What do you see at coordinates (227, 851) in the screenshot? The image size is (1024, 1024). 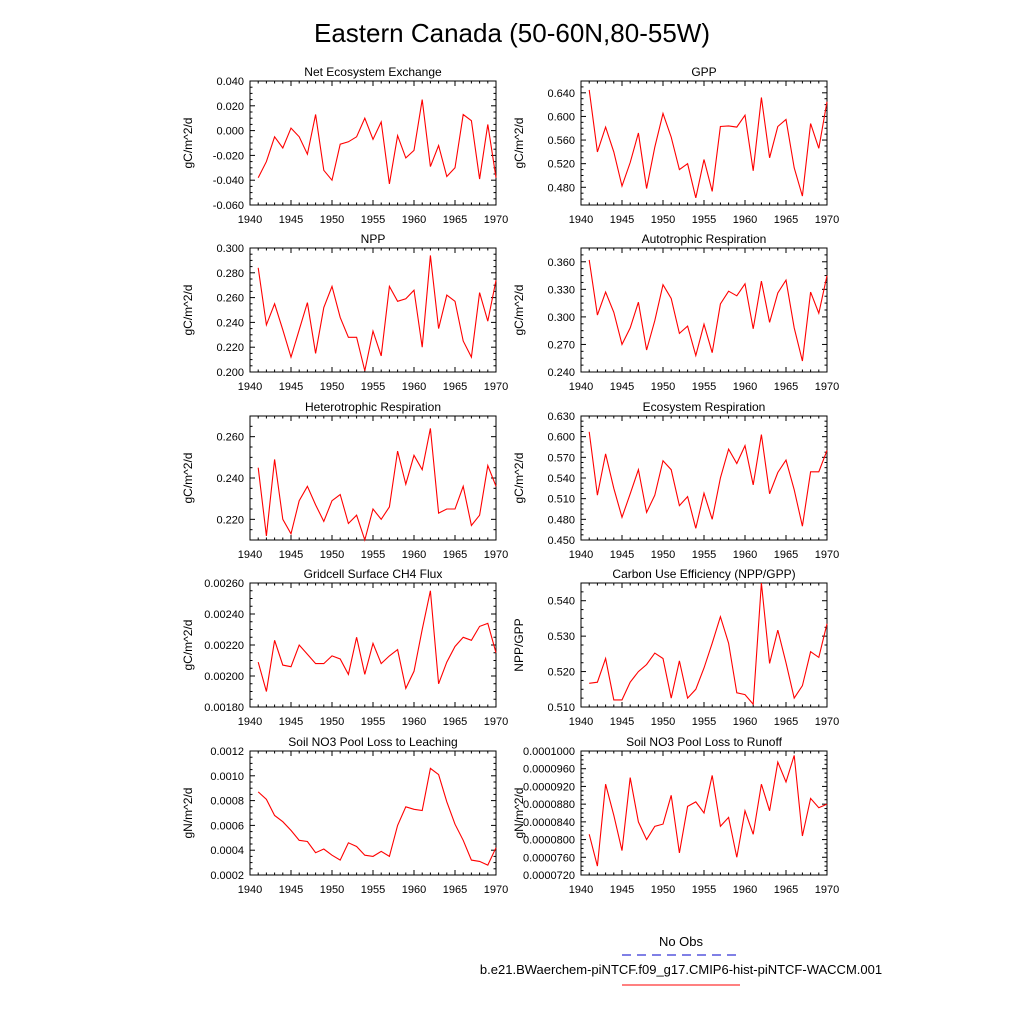 I see `y-tick-label: 0.0004` at bounding box center [227, 851].